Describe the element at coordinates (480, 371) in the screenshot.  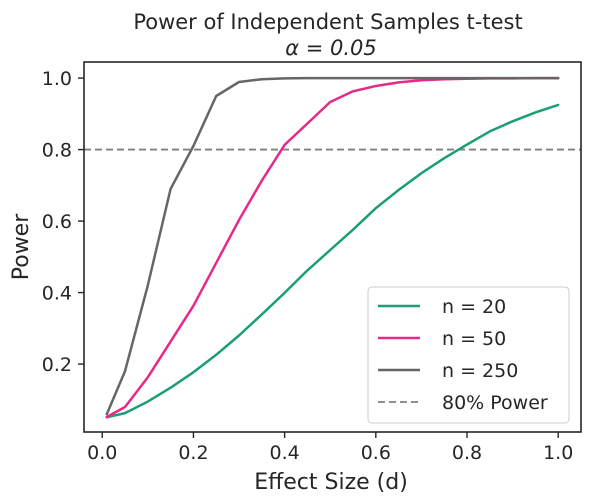
I see `legend-label-n-250: n = 250` at that location.